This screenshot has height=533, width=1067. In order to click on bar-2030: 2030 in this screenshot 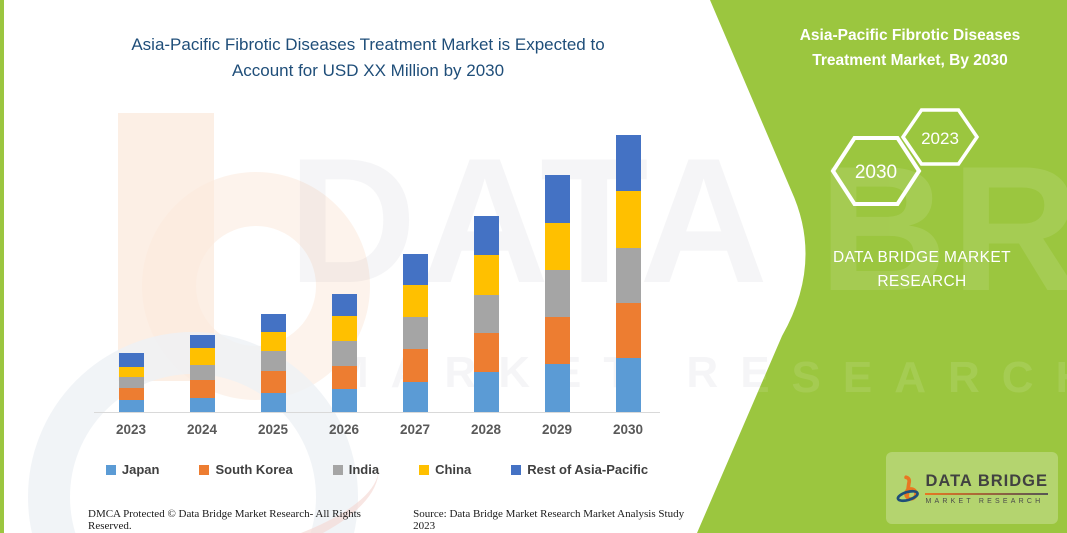, I will do `click(628, 286)`.